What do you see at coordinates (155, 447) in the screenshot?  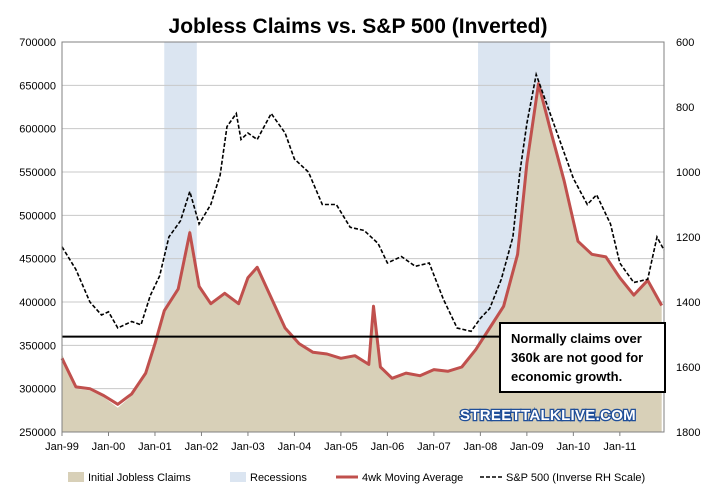 I see `x-tick-label-3: Jan-01` at bounding box center [155, 447].